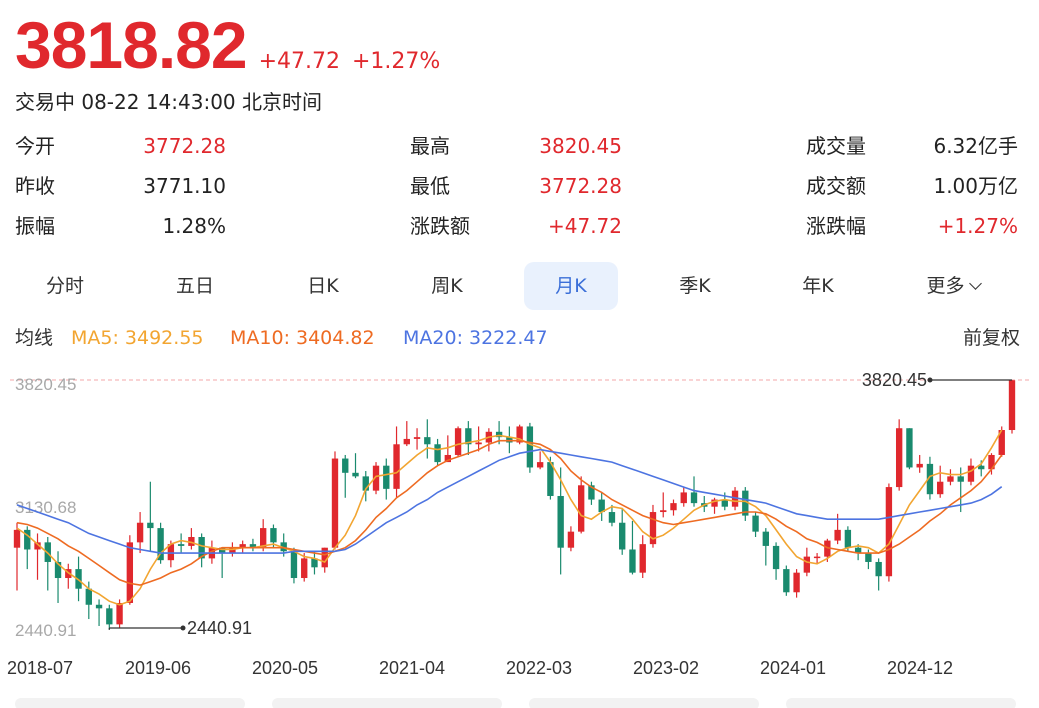 This screenshot has width=1039, height=708. I want to click on tab-label: 分时, so click(64, 286).